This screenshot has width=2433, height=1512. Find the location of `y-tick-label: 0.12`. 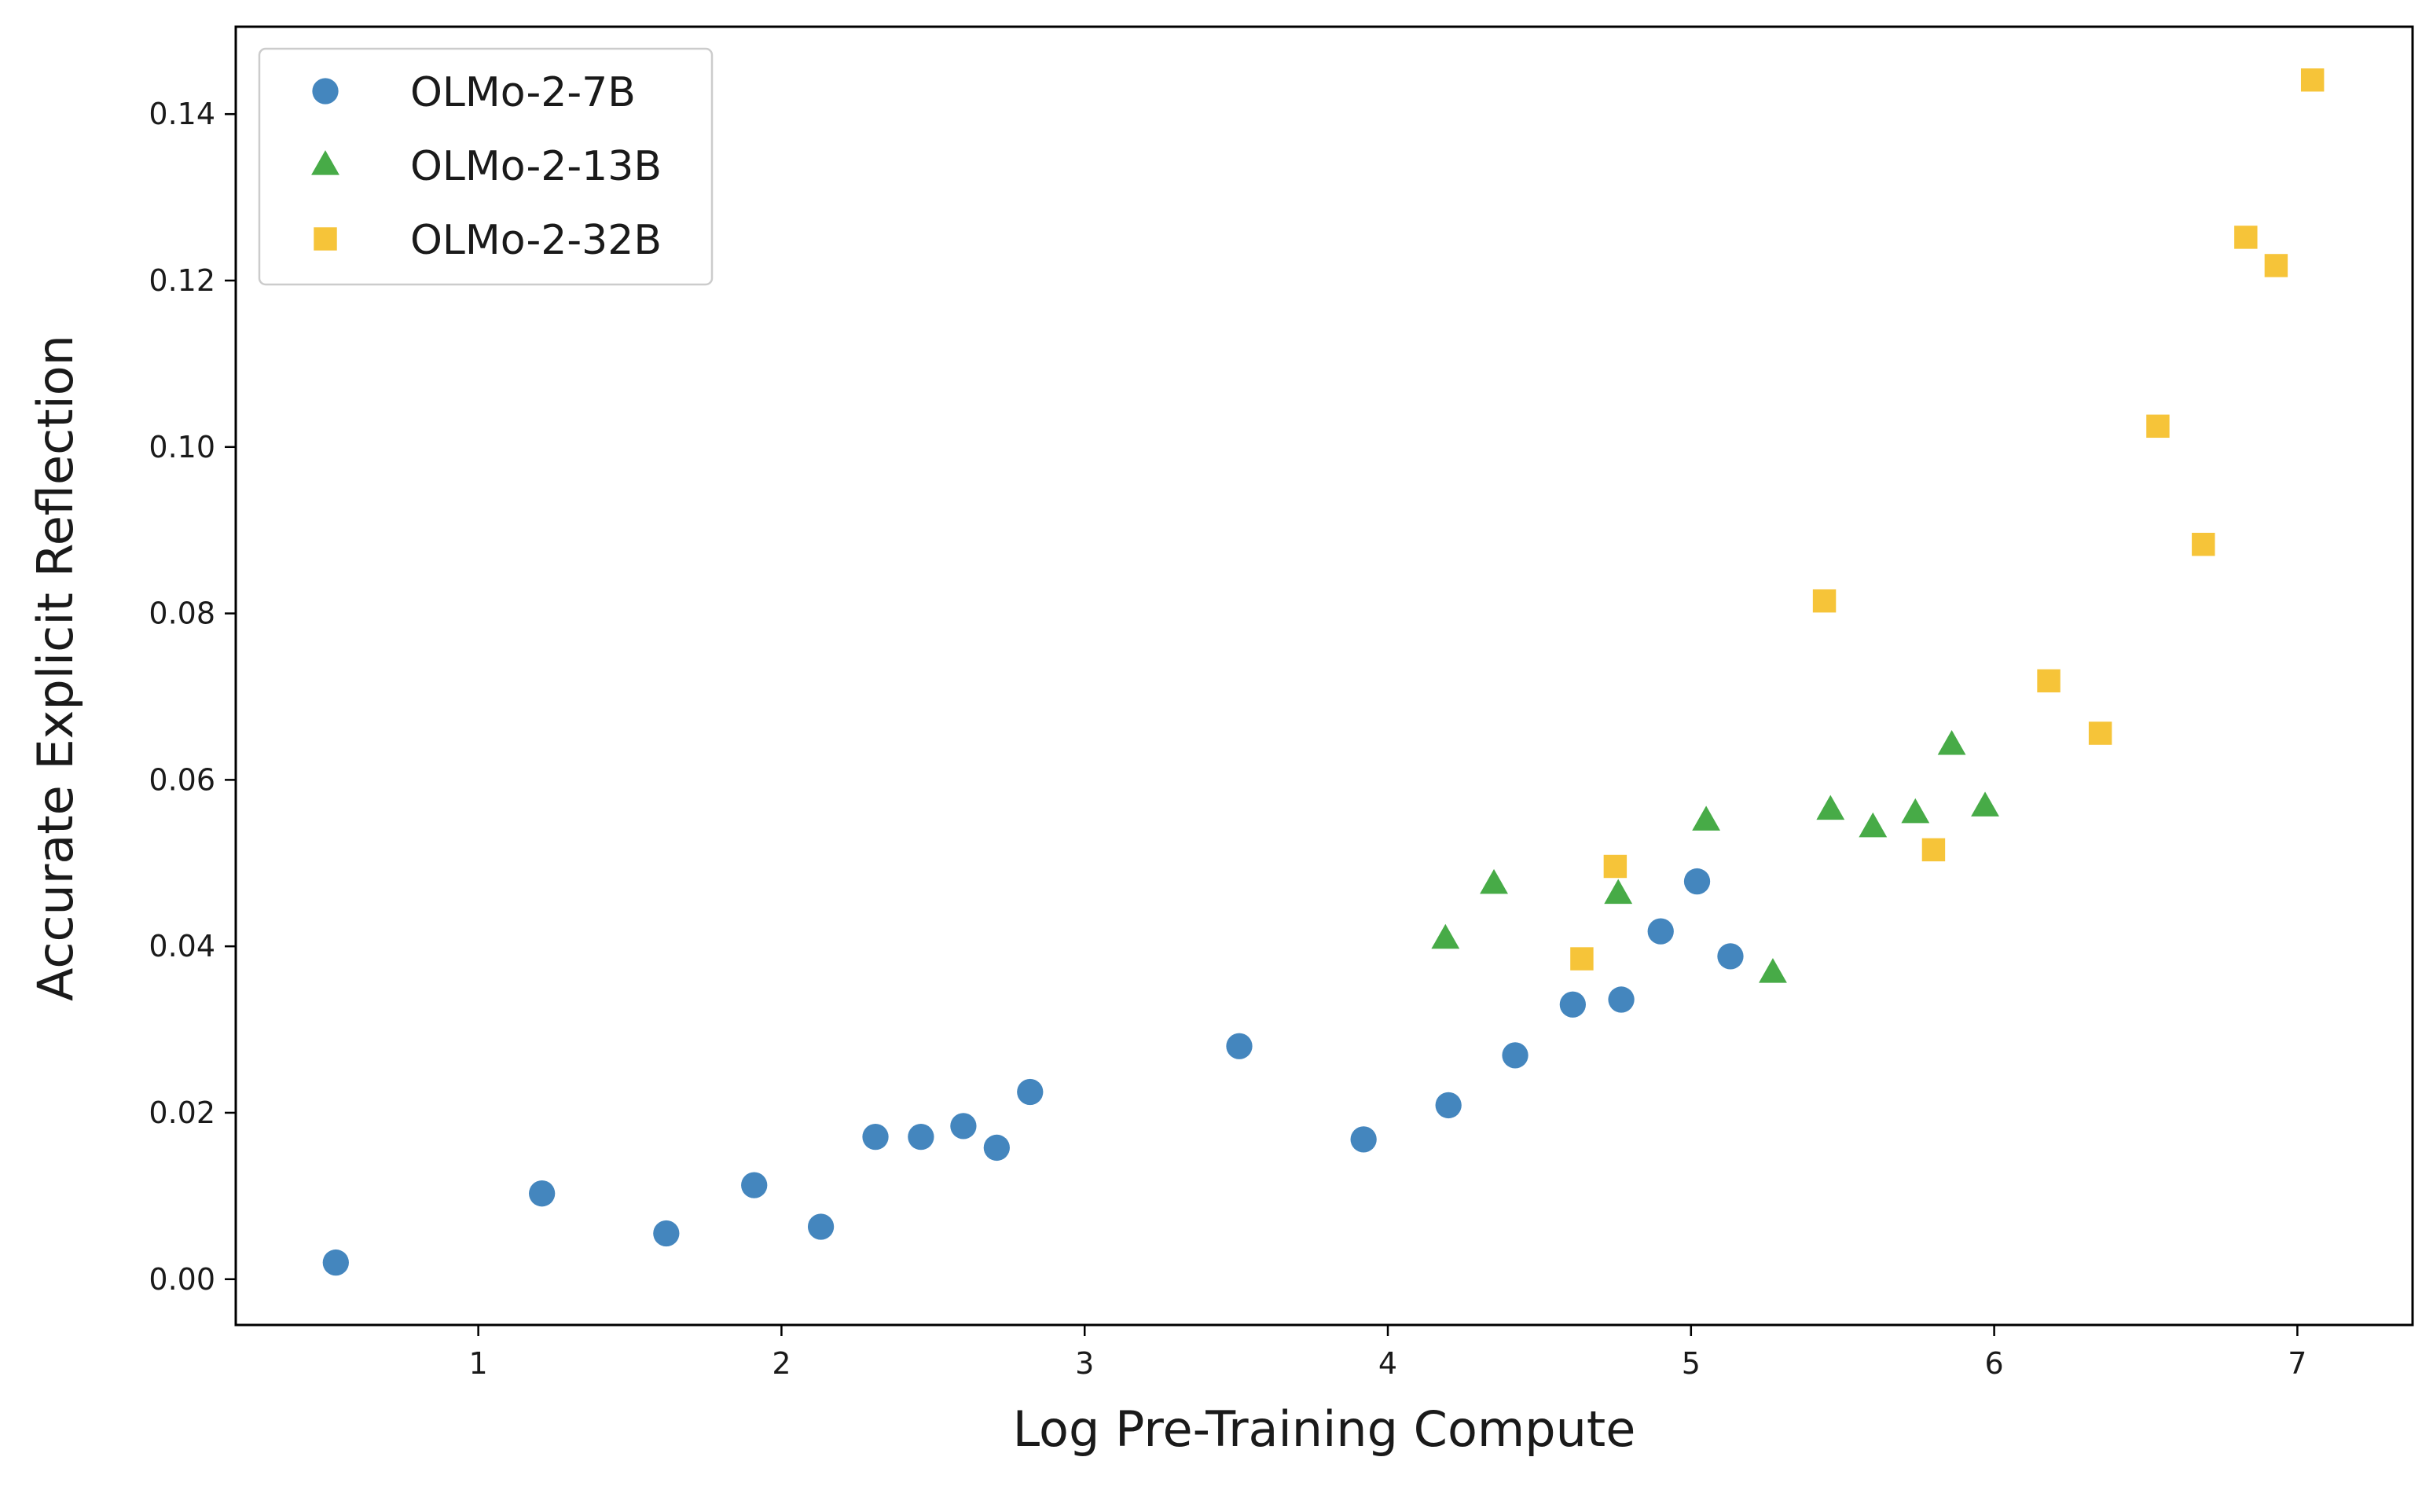

y-tick-label: 0.12 is located at coordinates (182, 280).